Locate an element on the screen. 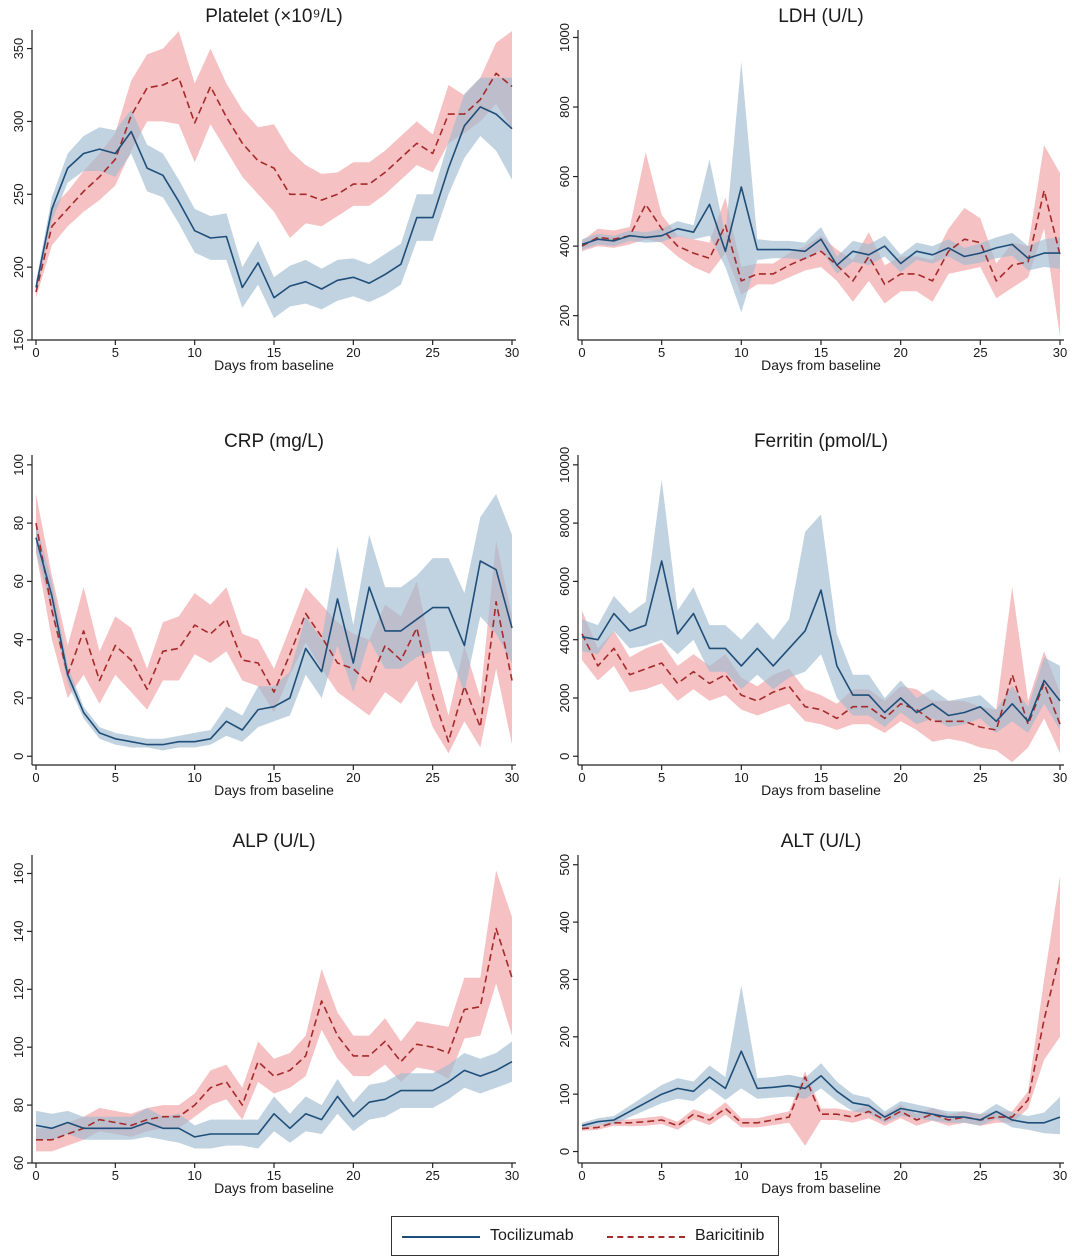 The height and width of the screenshot is (1260, 1072). y-tick-label-crp: 40 is located at coordinates (18, 639).